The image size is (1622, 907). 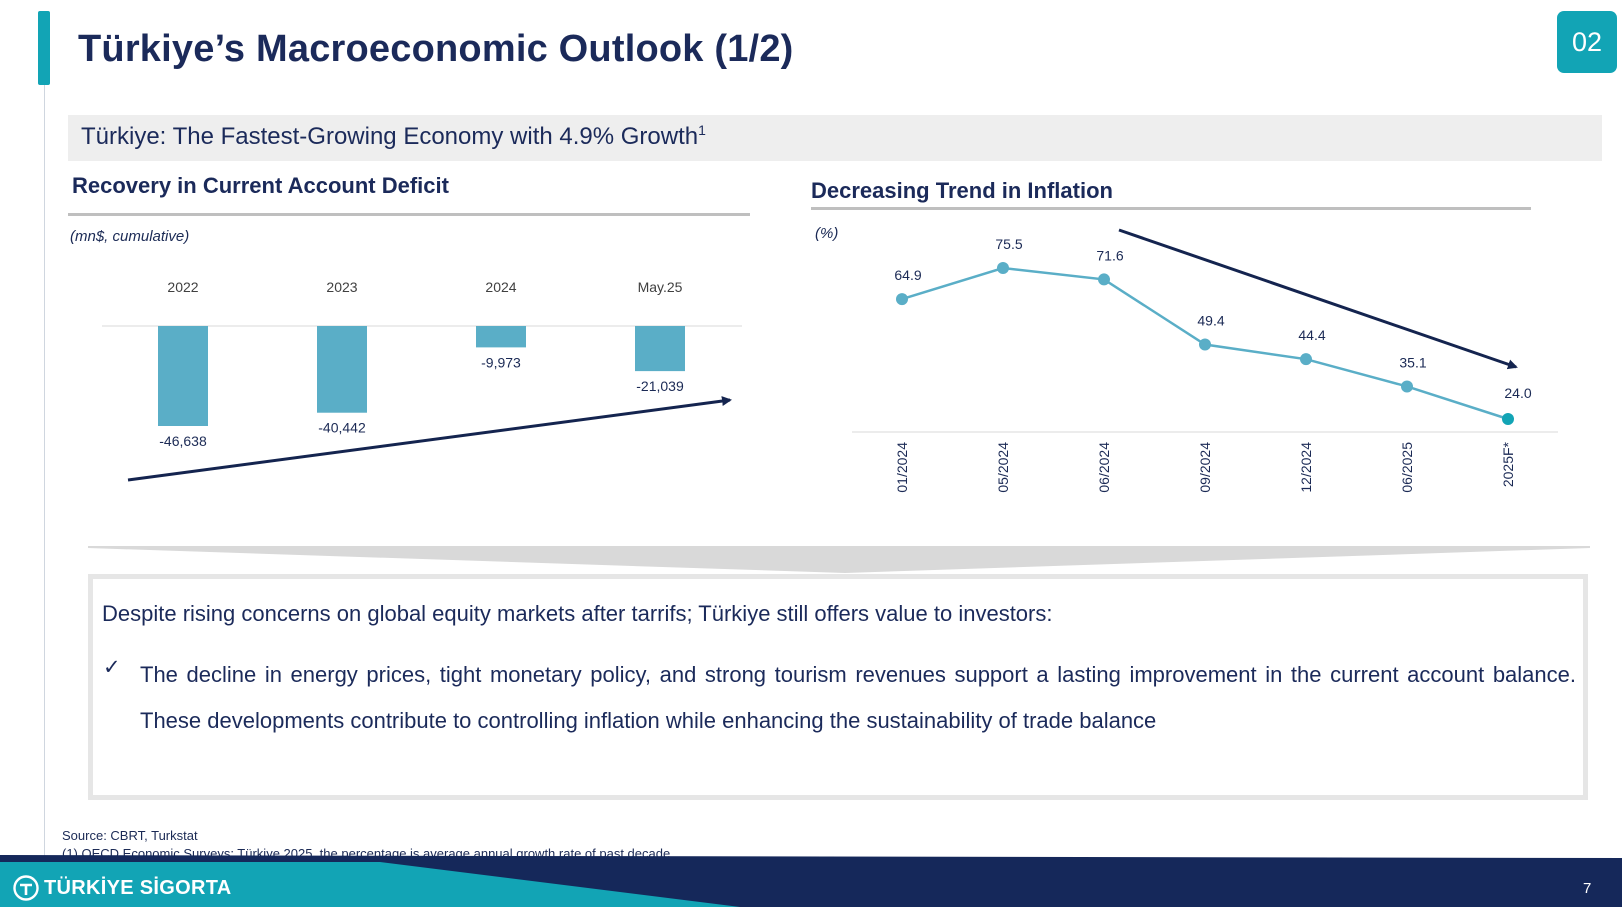 I want to click on inflation-chart-title: Decreasing Trend in Inflation, so click(x=962, y=190).